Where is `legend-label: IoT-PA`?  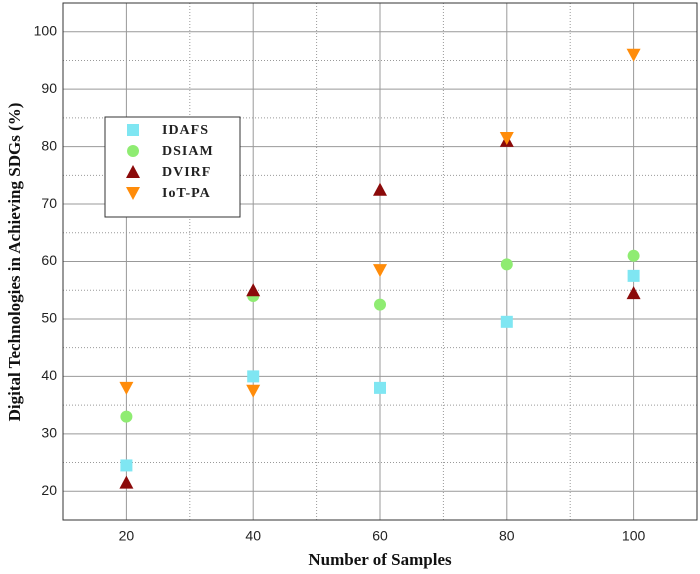 legend-label: IoT-PA is located at coordinates (186, 193).